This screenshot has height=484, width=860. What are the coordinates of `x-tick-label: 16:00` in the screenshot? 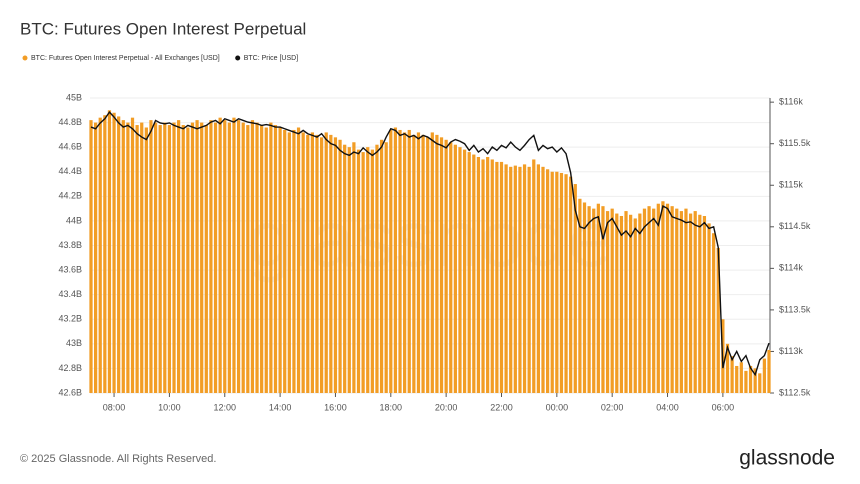 It's located at (335, 407).